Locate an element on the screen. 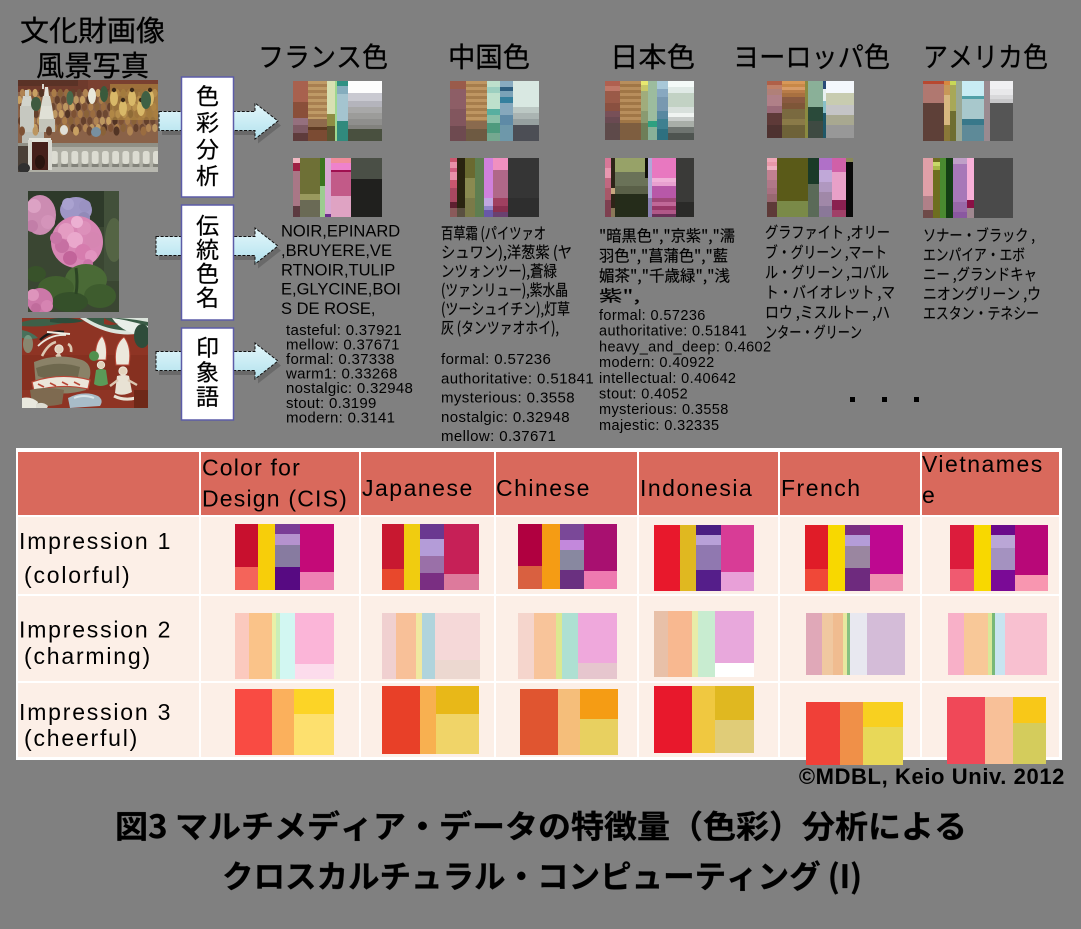  svg-text: majestic: 0.32335 is located at coordinates (659, 426).